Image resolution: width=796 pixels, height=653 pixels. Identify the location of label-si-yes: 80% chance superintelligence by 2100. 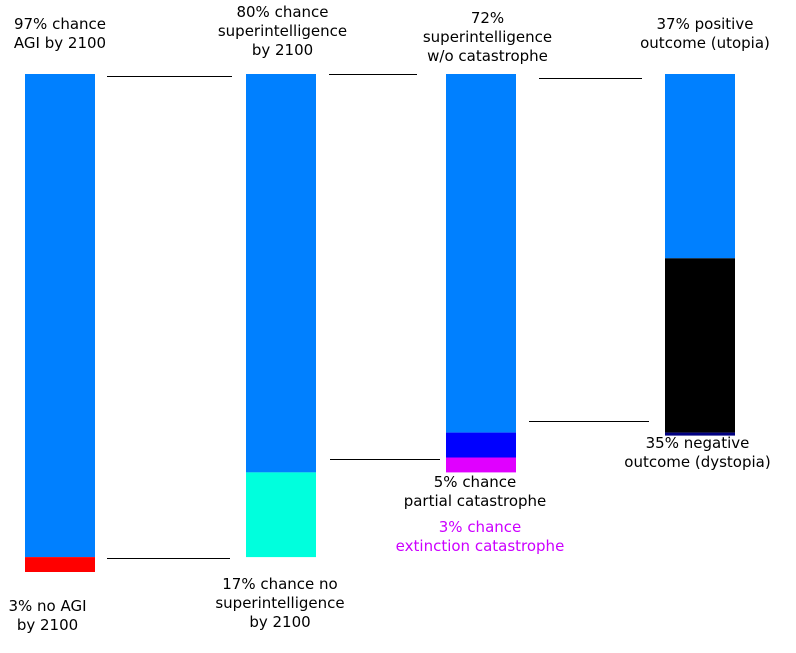
(282, 31).